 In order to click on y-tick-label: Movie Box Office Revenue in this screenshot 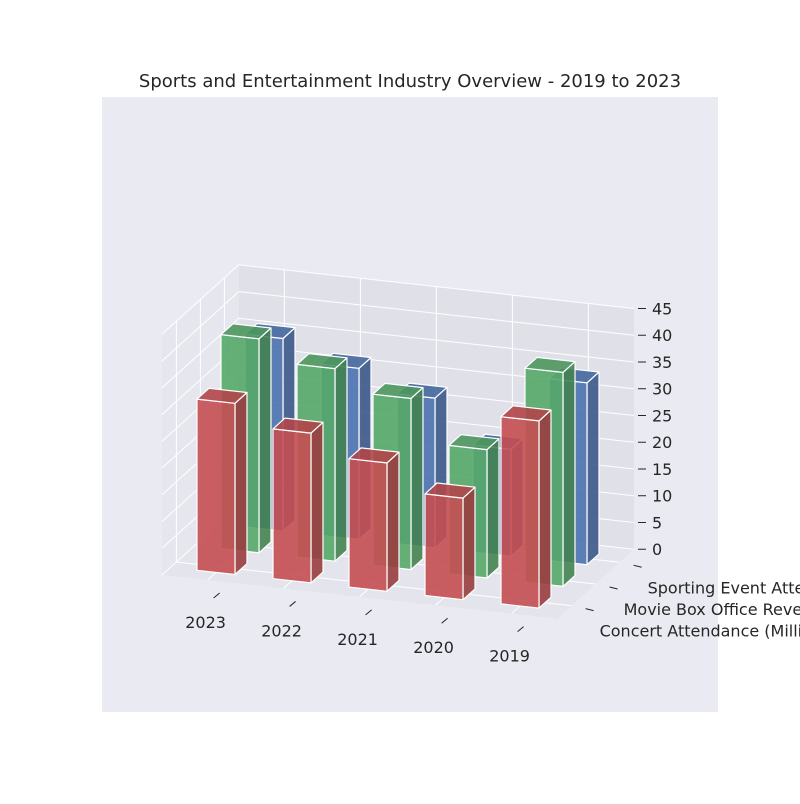, I will do `click(712, 609)`.